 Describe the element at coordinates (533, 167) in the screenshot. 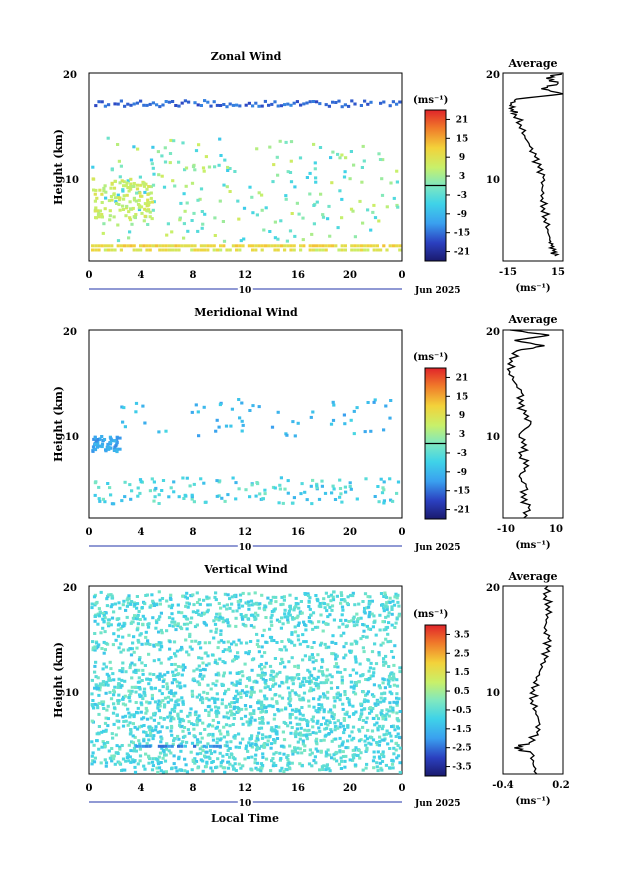

I see `average-frame` at that location.